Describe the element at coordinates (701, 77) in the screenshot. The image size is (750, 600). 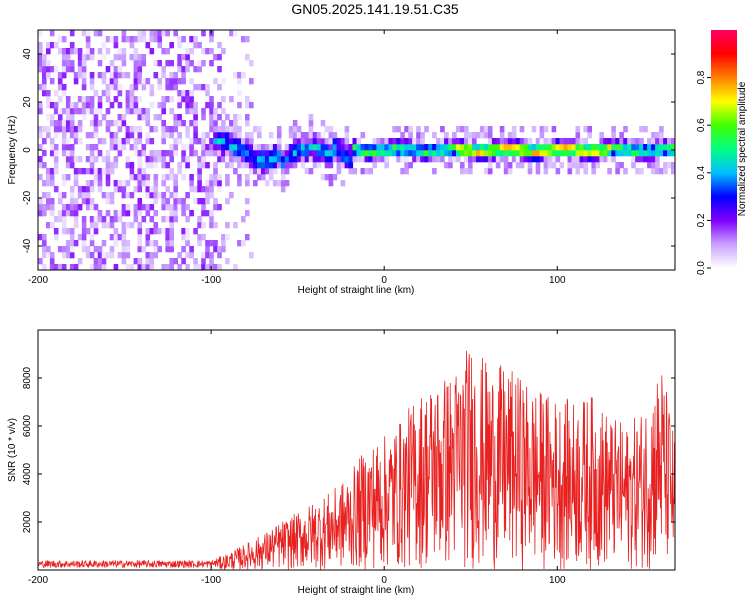
I see `colorbar-tick-label: 0.8` at that location.